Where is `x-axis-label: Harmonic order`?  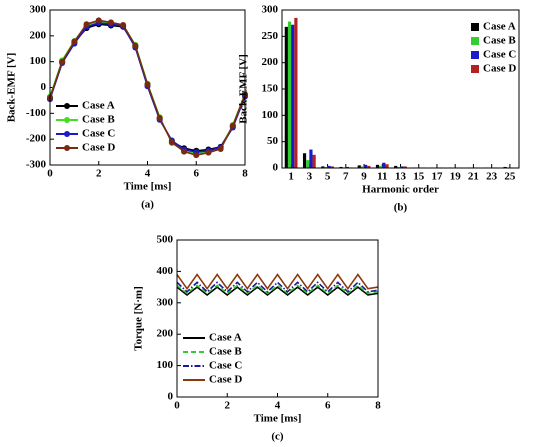 x-axis-label: Harmonic order is located at coordinates (400, 190).